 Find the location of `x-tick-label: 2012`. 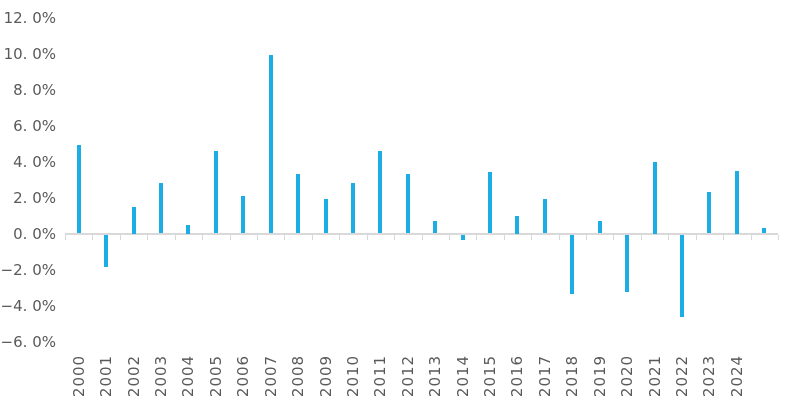

x-tick-label: 2012 is located at coordinates (407, 376).